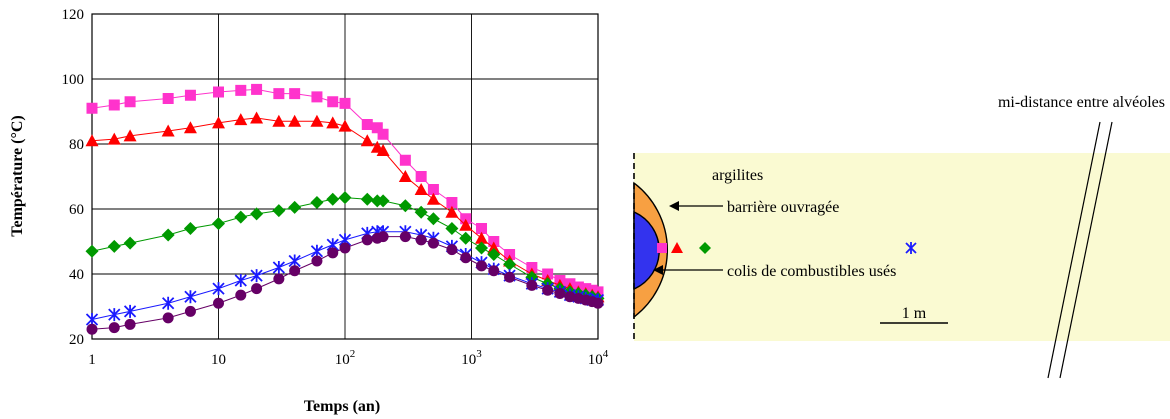 The image size is (1170, 419). What do you see at coordinates (92, 360) in the screenshot?
I see `x-tick-label: 1` at bounding box center [92, 360].